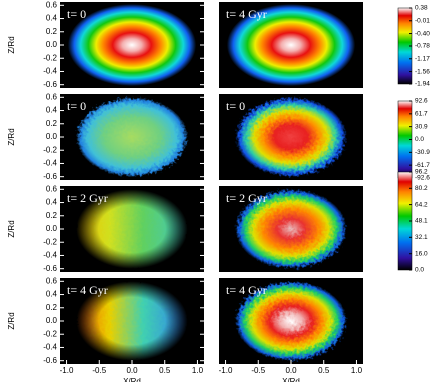  I want to click on colorbar-tick-label: -61.7, so click(422, 165).